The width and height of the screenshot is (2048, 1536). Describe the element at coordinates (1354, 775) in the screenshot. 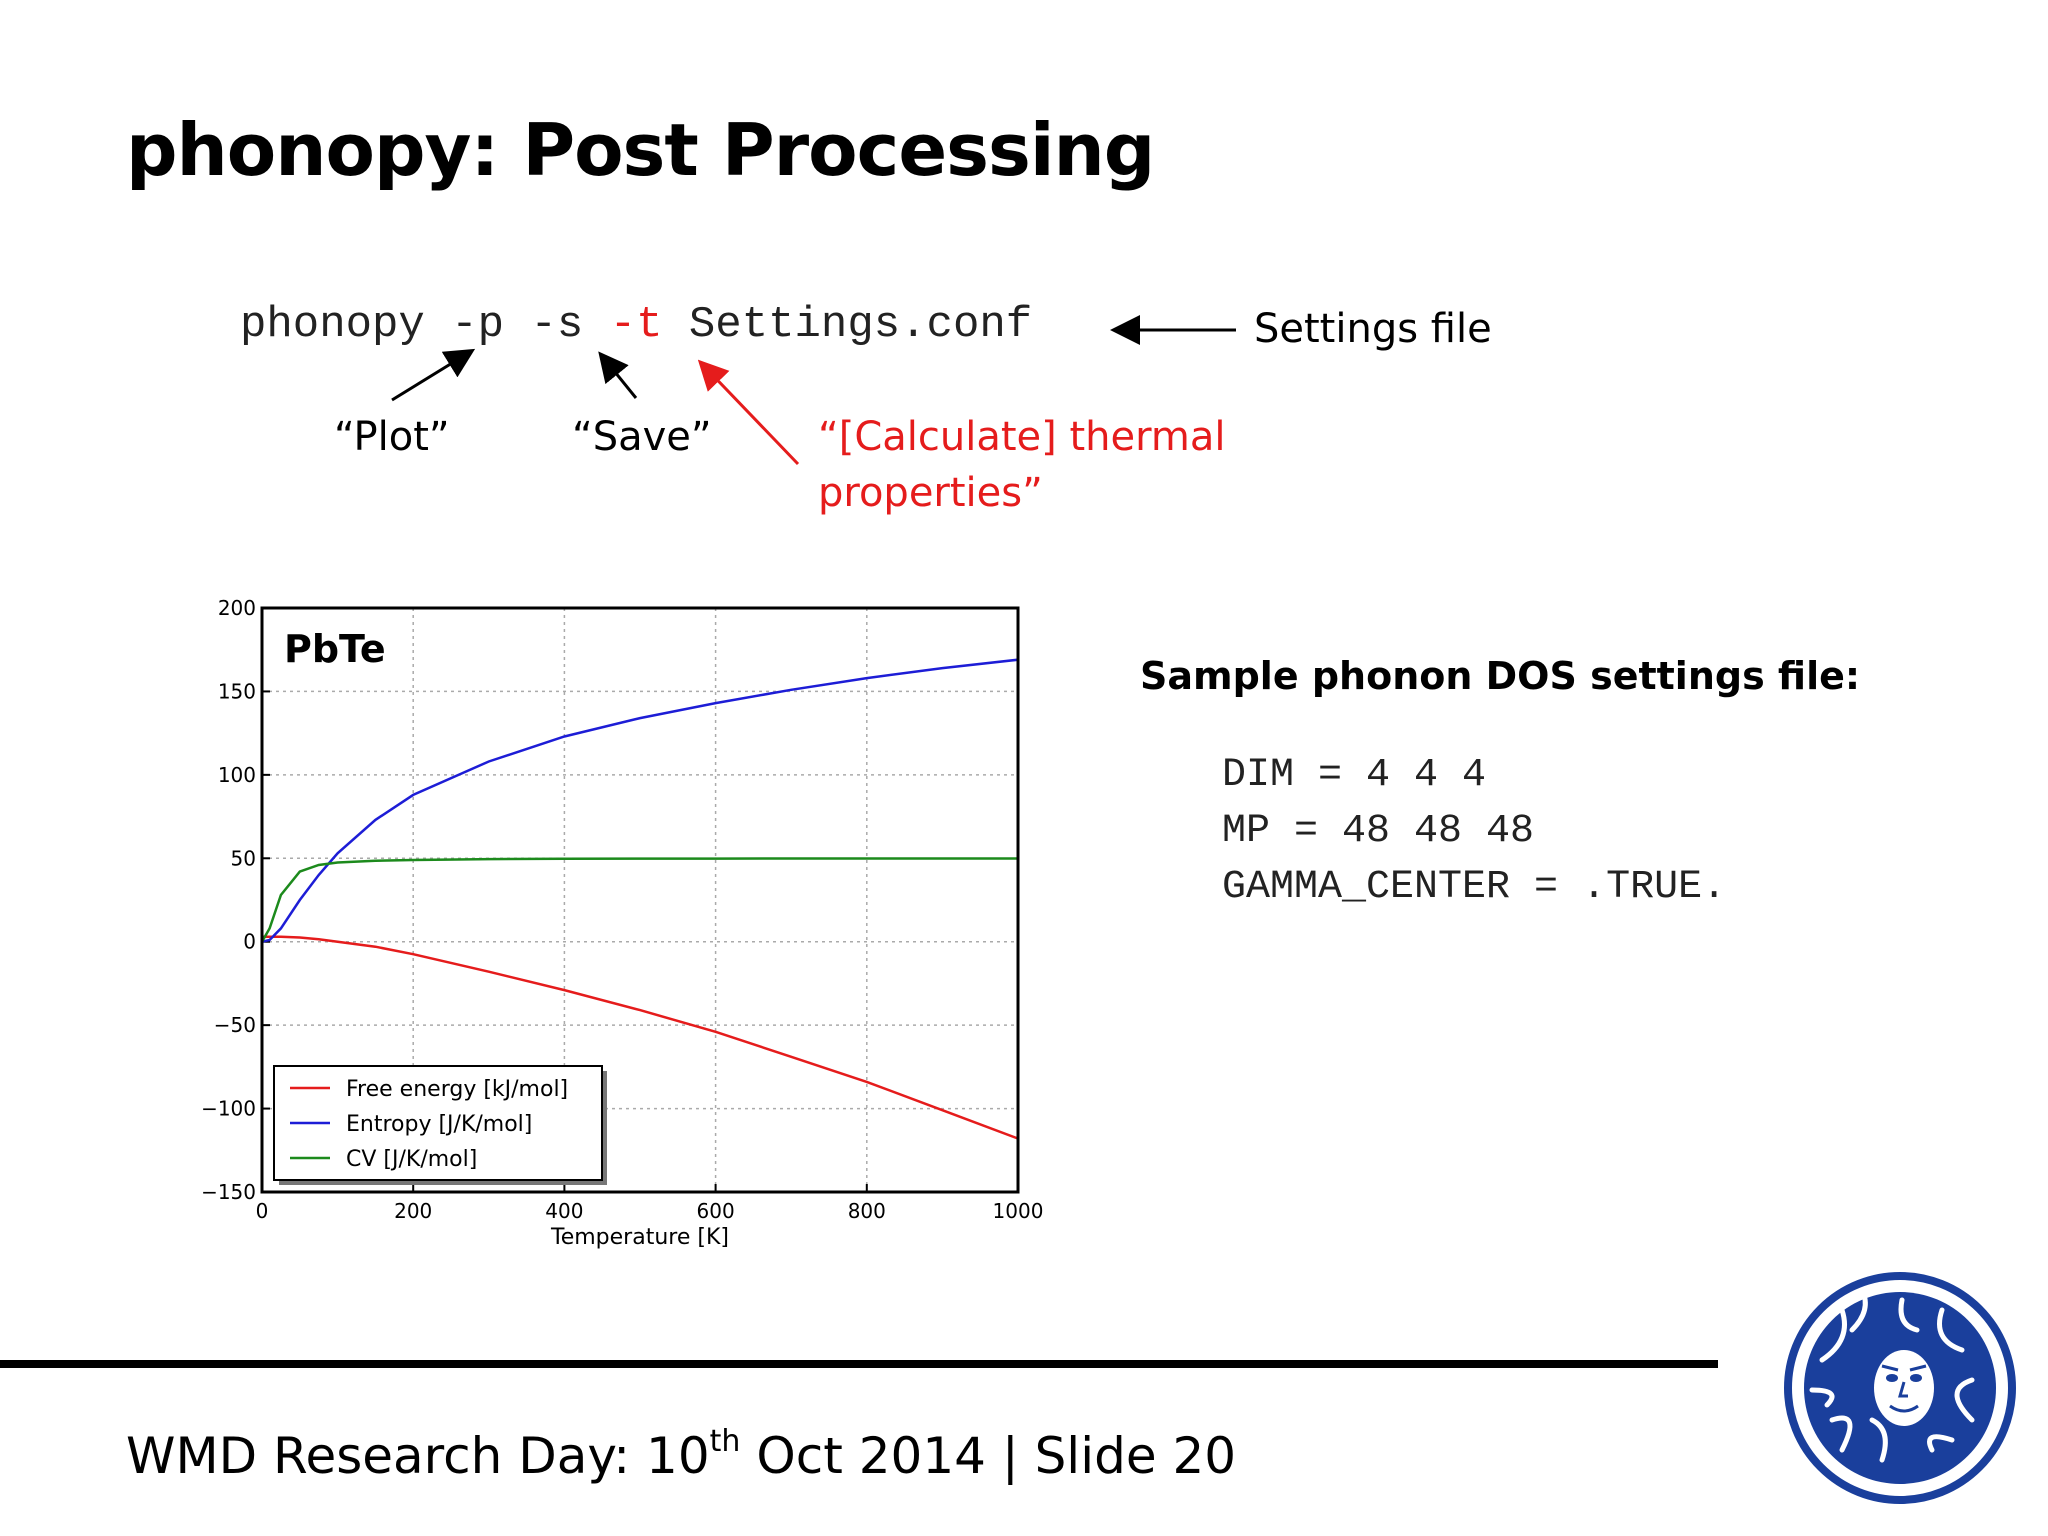

I see `code-line: DIM = 4 4 4` at that location.